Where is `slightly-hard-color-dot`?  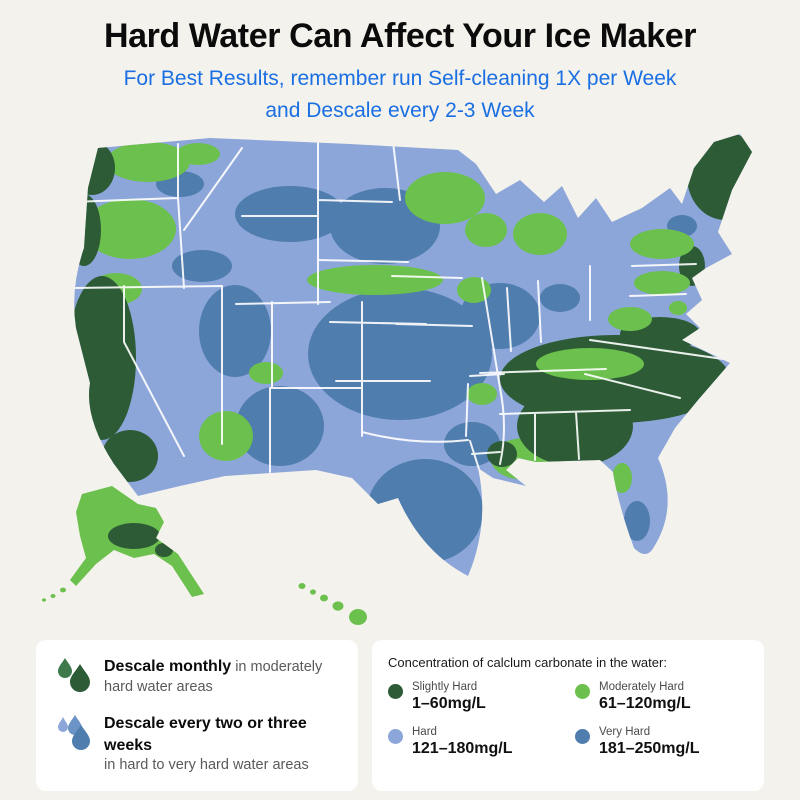
slightly-hard-color-dot is located at coordinates (395, 692).